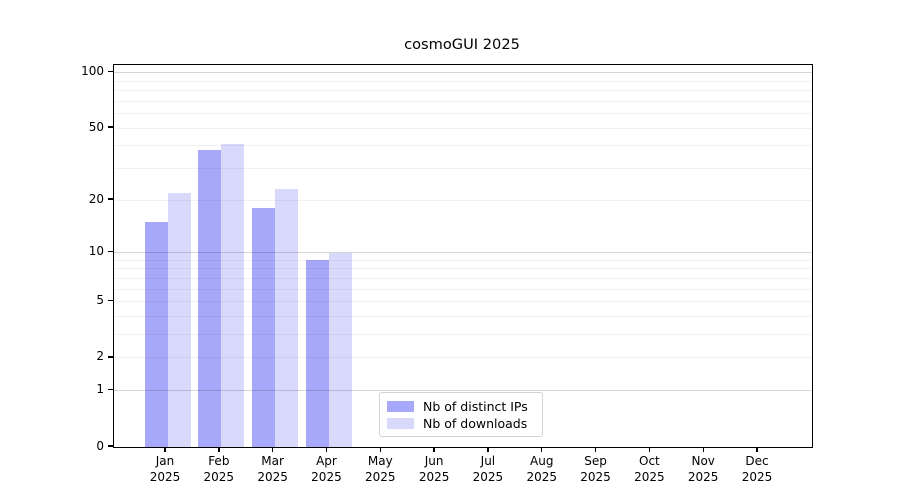 This screenshot has width=900, height=500. I want to click on y-tick-label-100: 100, so click(92, 71).